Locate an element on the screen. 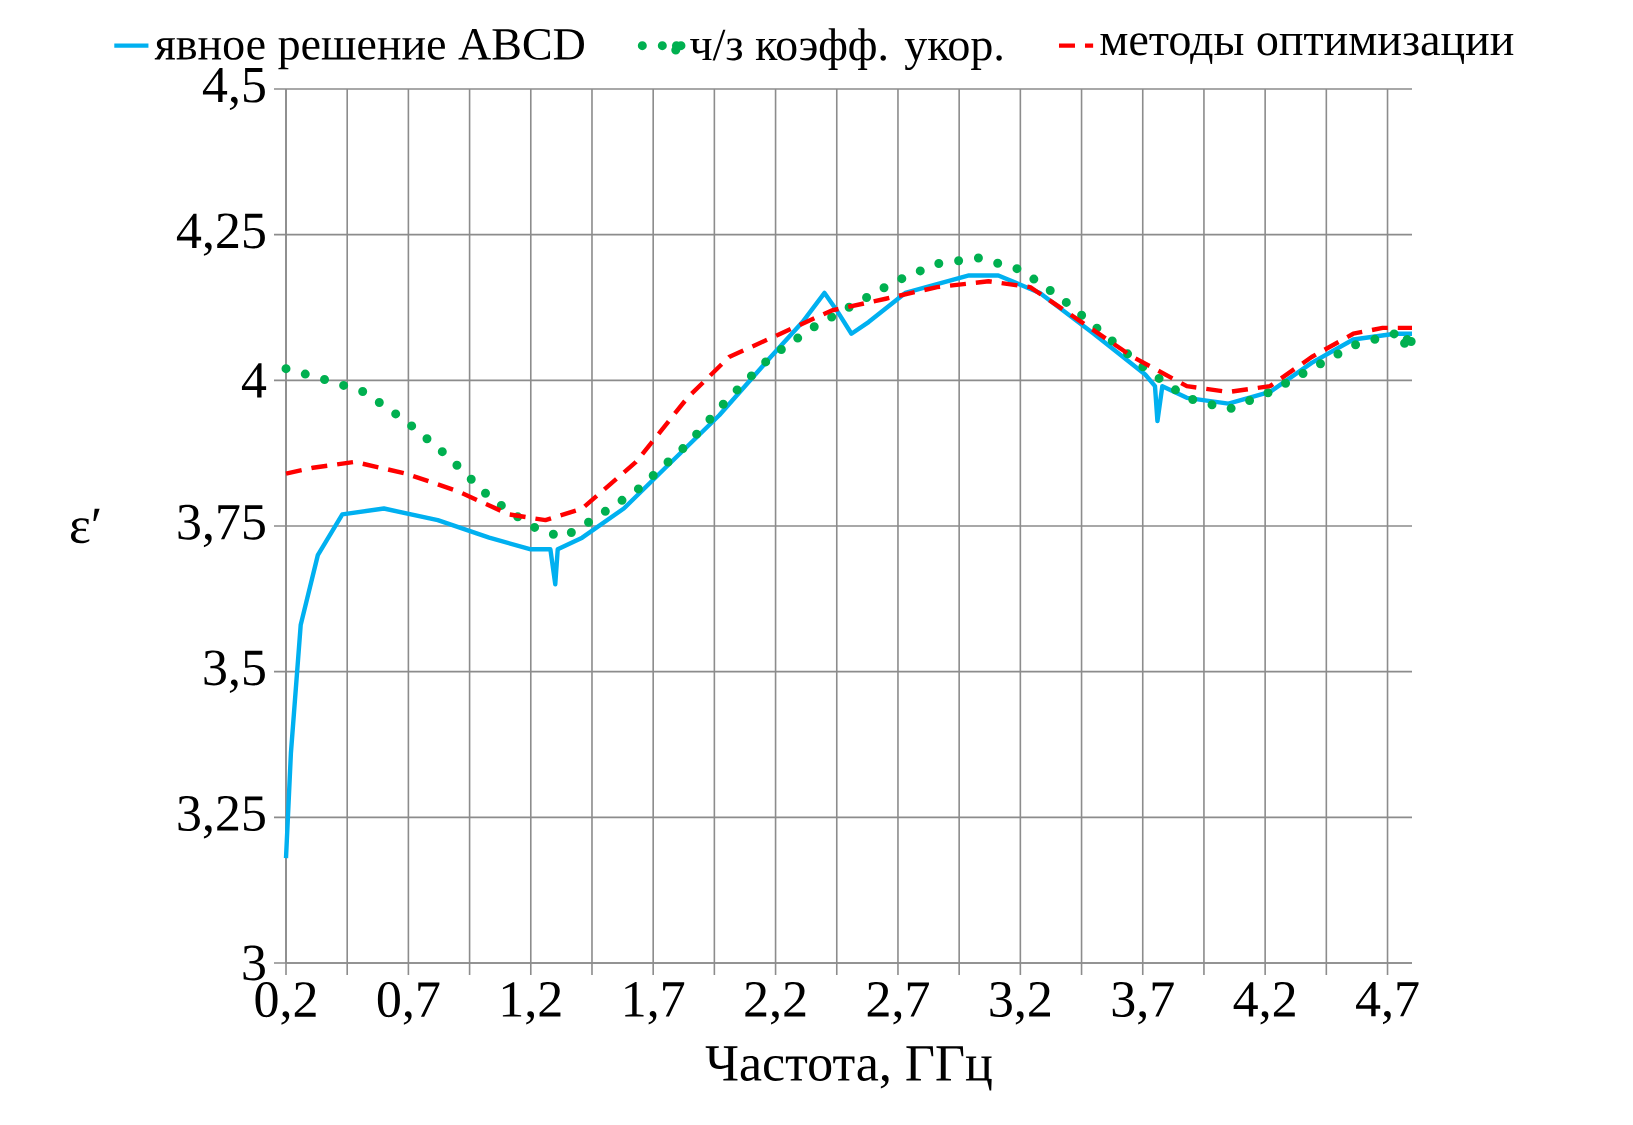  y-tick-label: 4,25 is located at coordinates (220, 234).